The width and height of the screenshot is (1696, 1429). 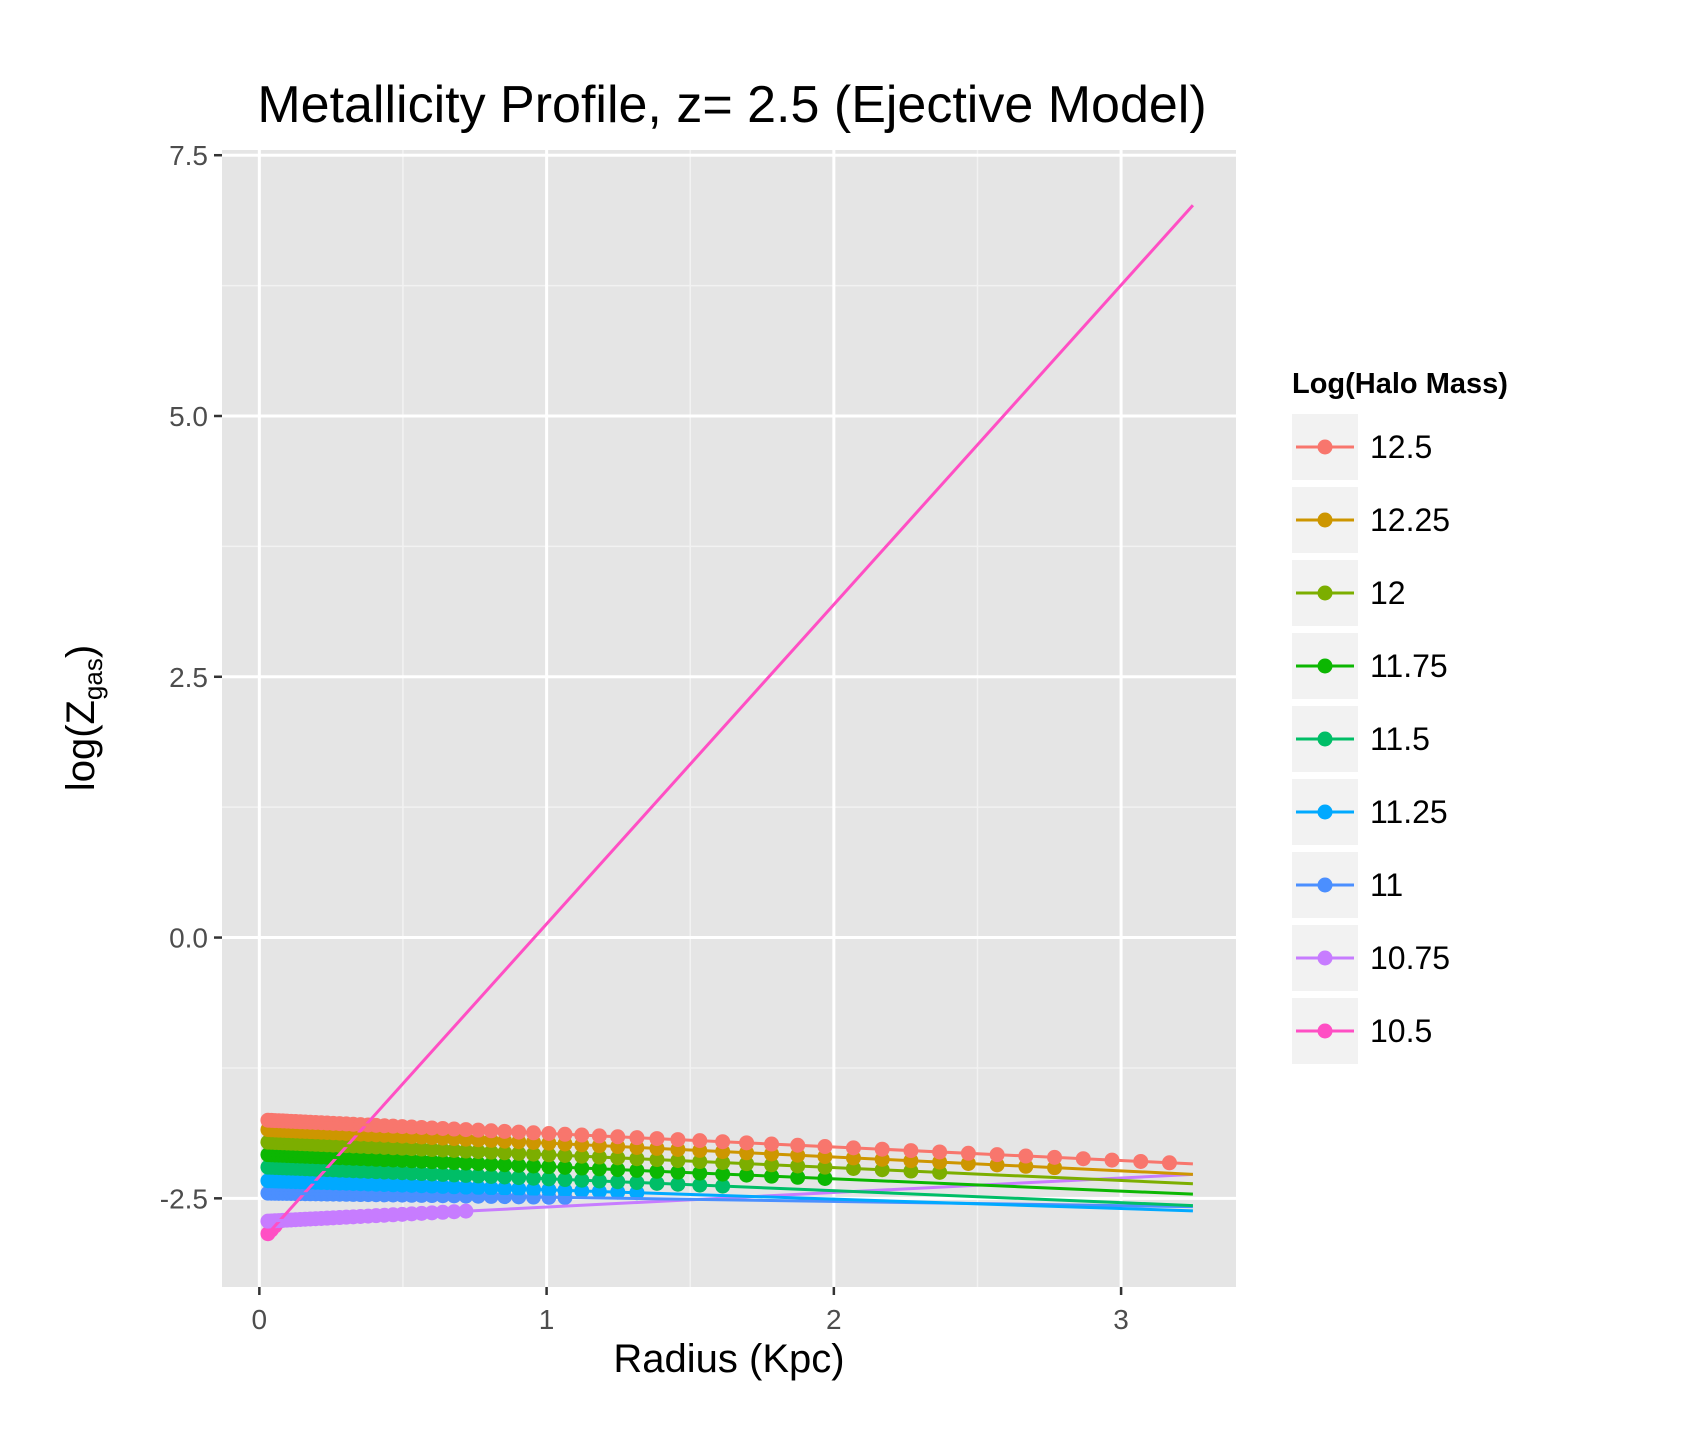 I want to click on legend-item-11.75: 11.75, so click(x=1370, y=666).